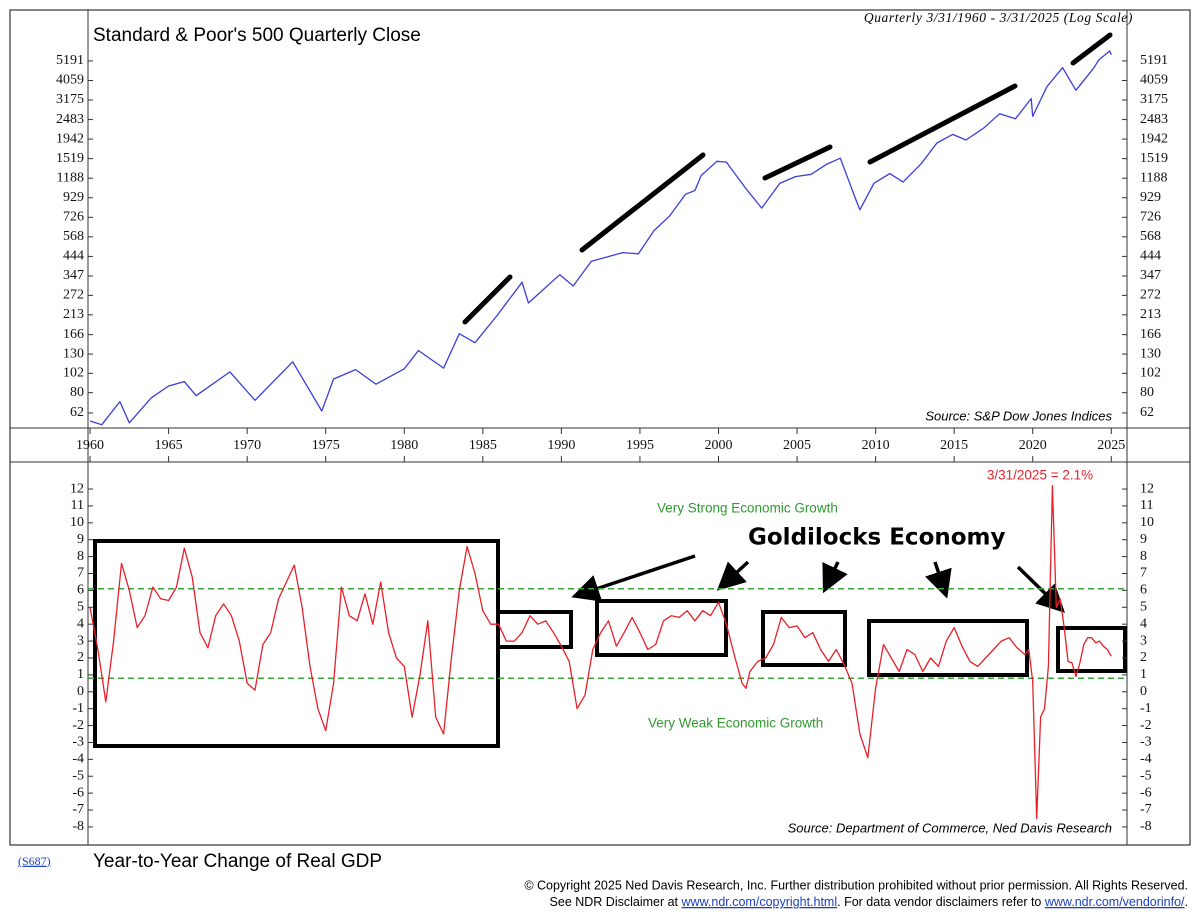 The height and width of the screenshot is (920, 1200). Describe the element at coordinates (80, 657) in the screenshot. I see `y-tick-label: 2` at that location.